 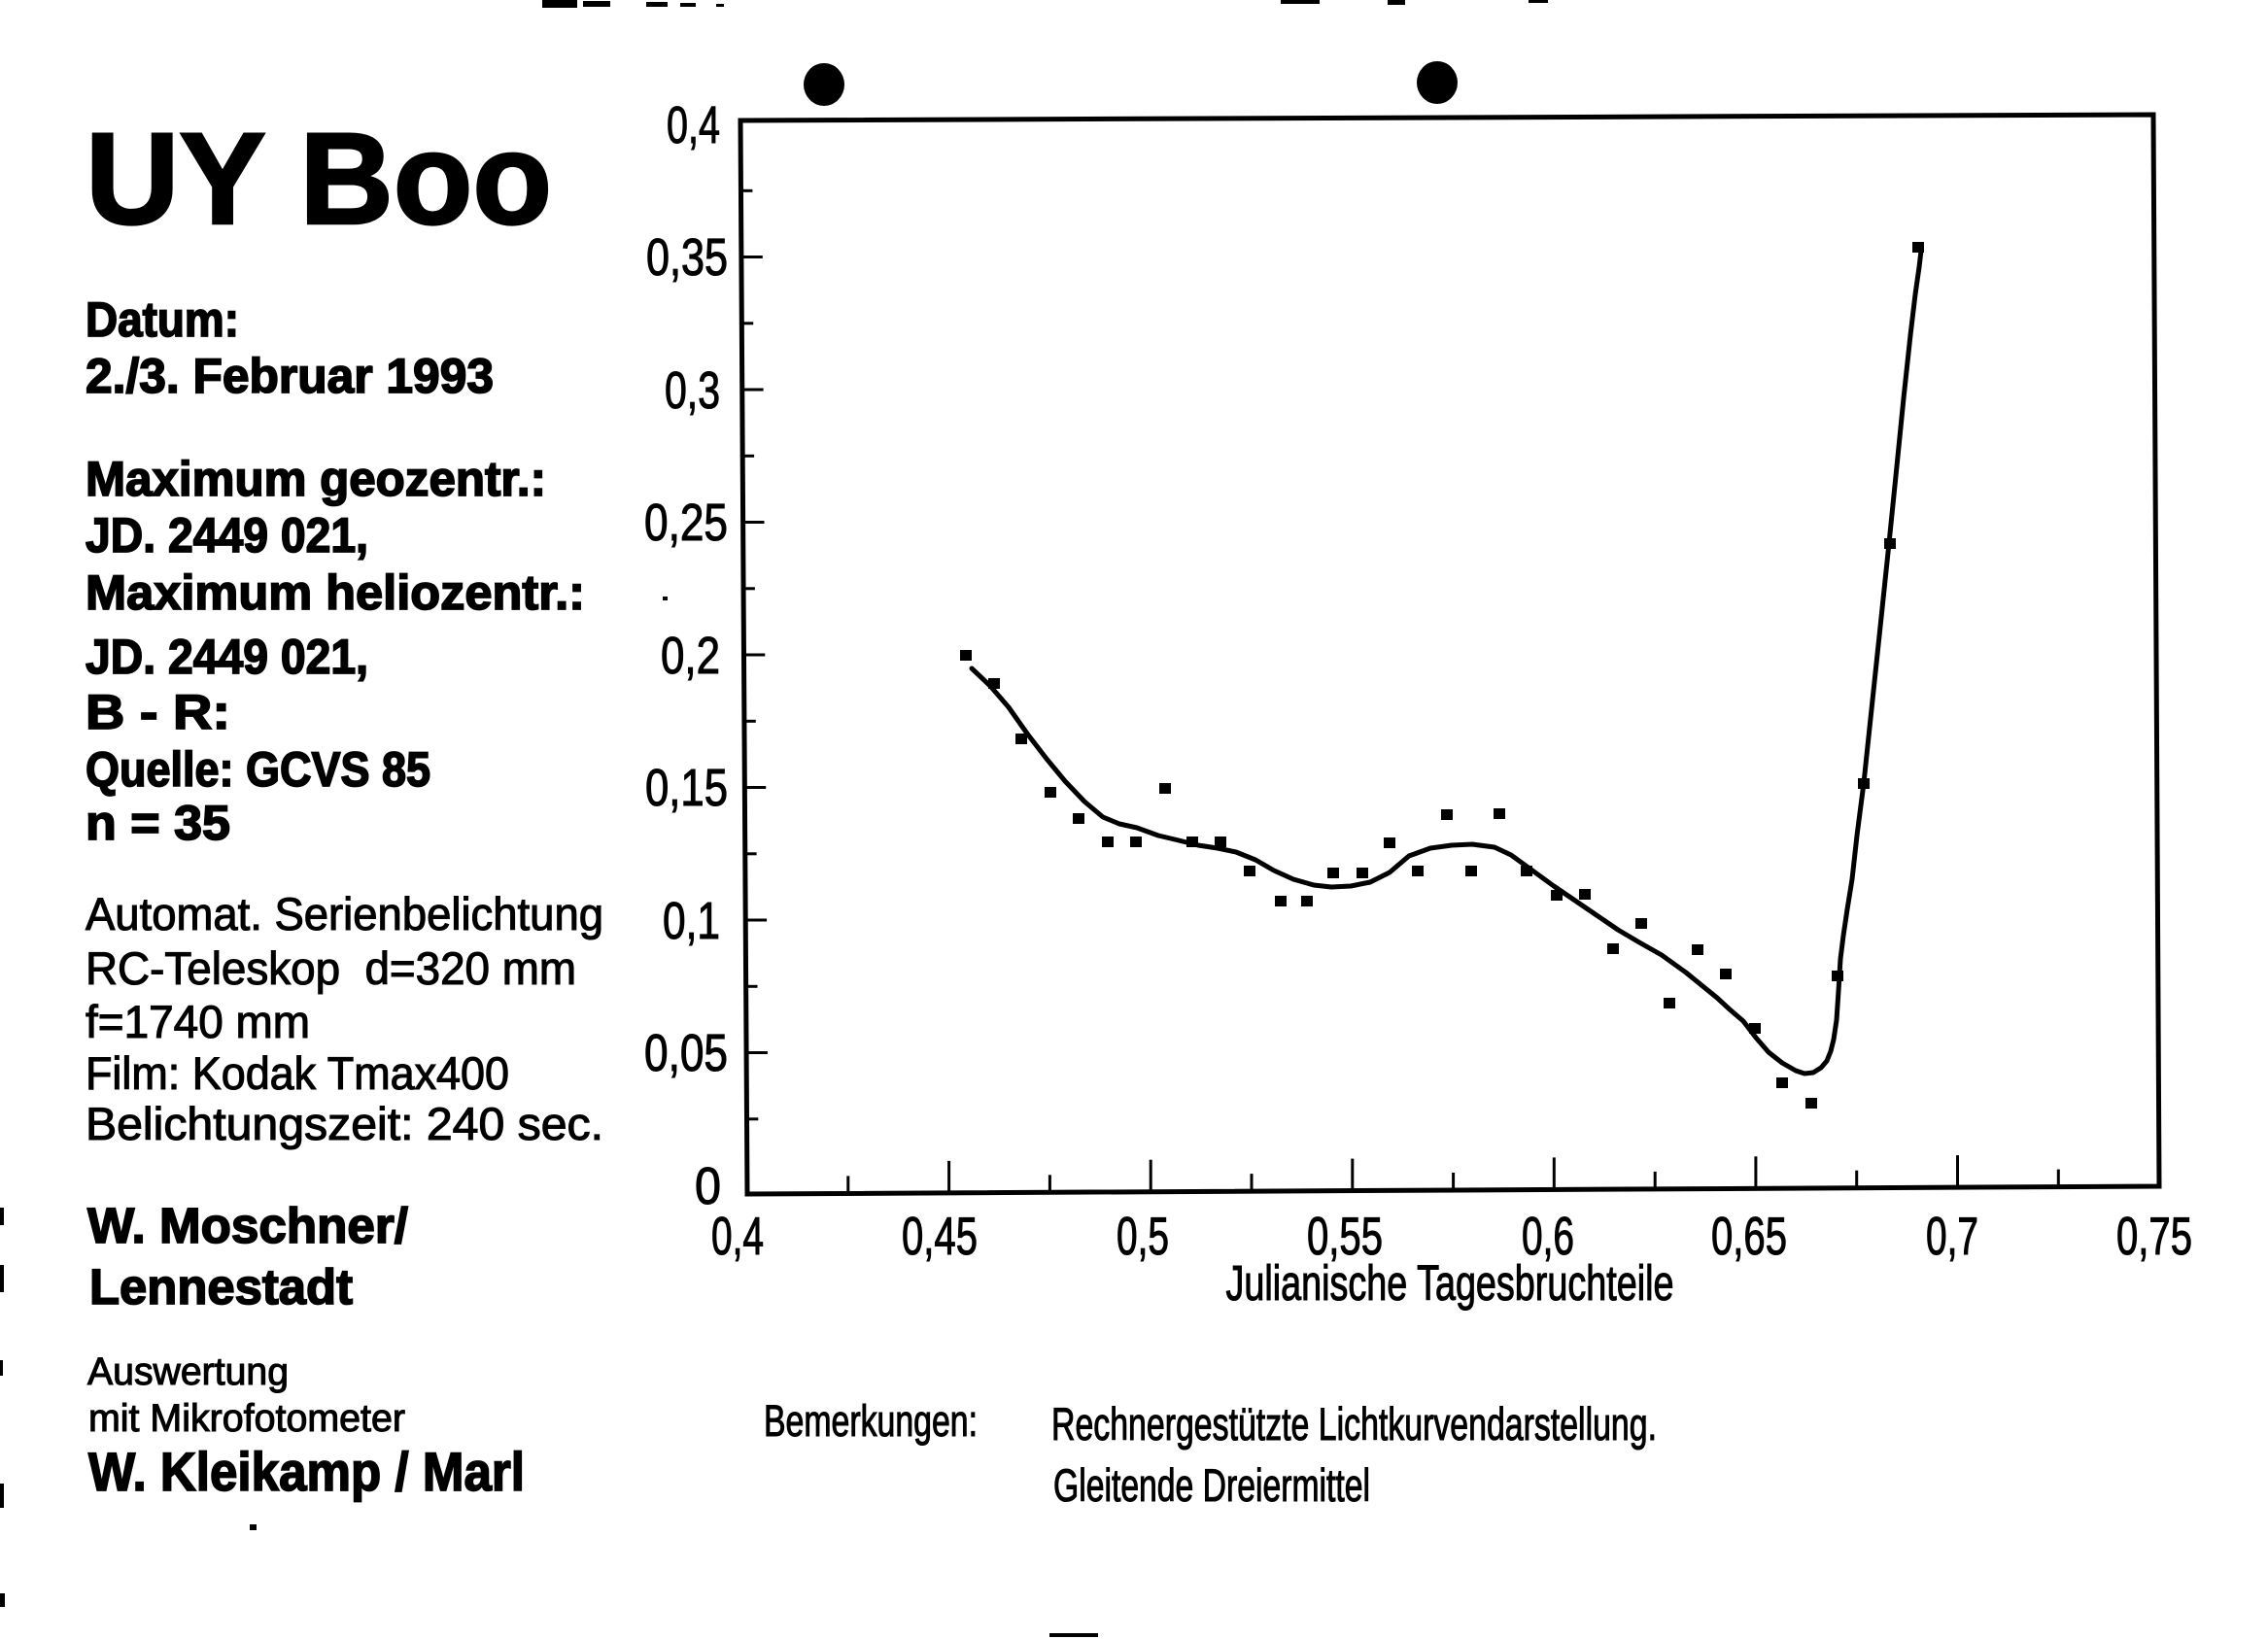 I want to click on svg-text: Datum:, so click(x=162, y=319).